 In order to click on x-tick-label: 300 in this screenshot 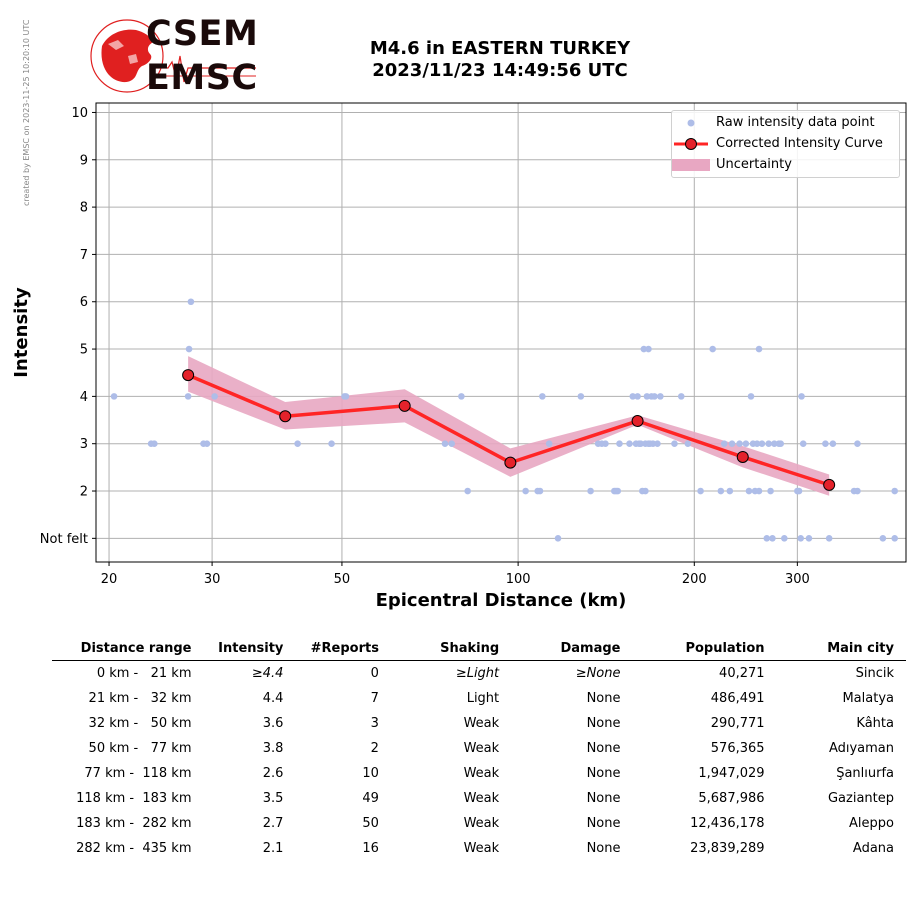, I will do `click(797, 579)`.